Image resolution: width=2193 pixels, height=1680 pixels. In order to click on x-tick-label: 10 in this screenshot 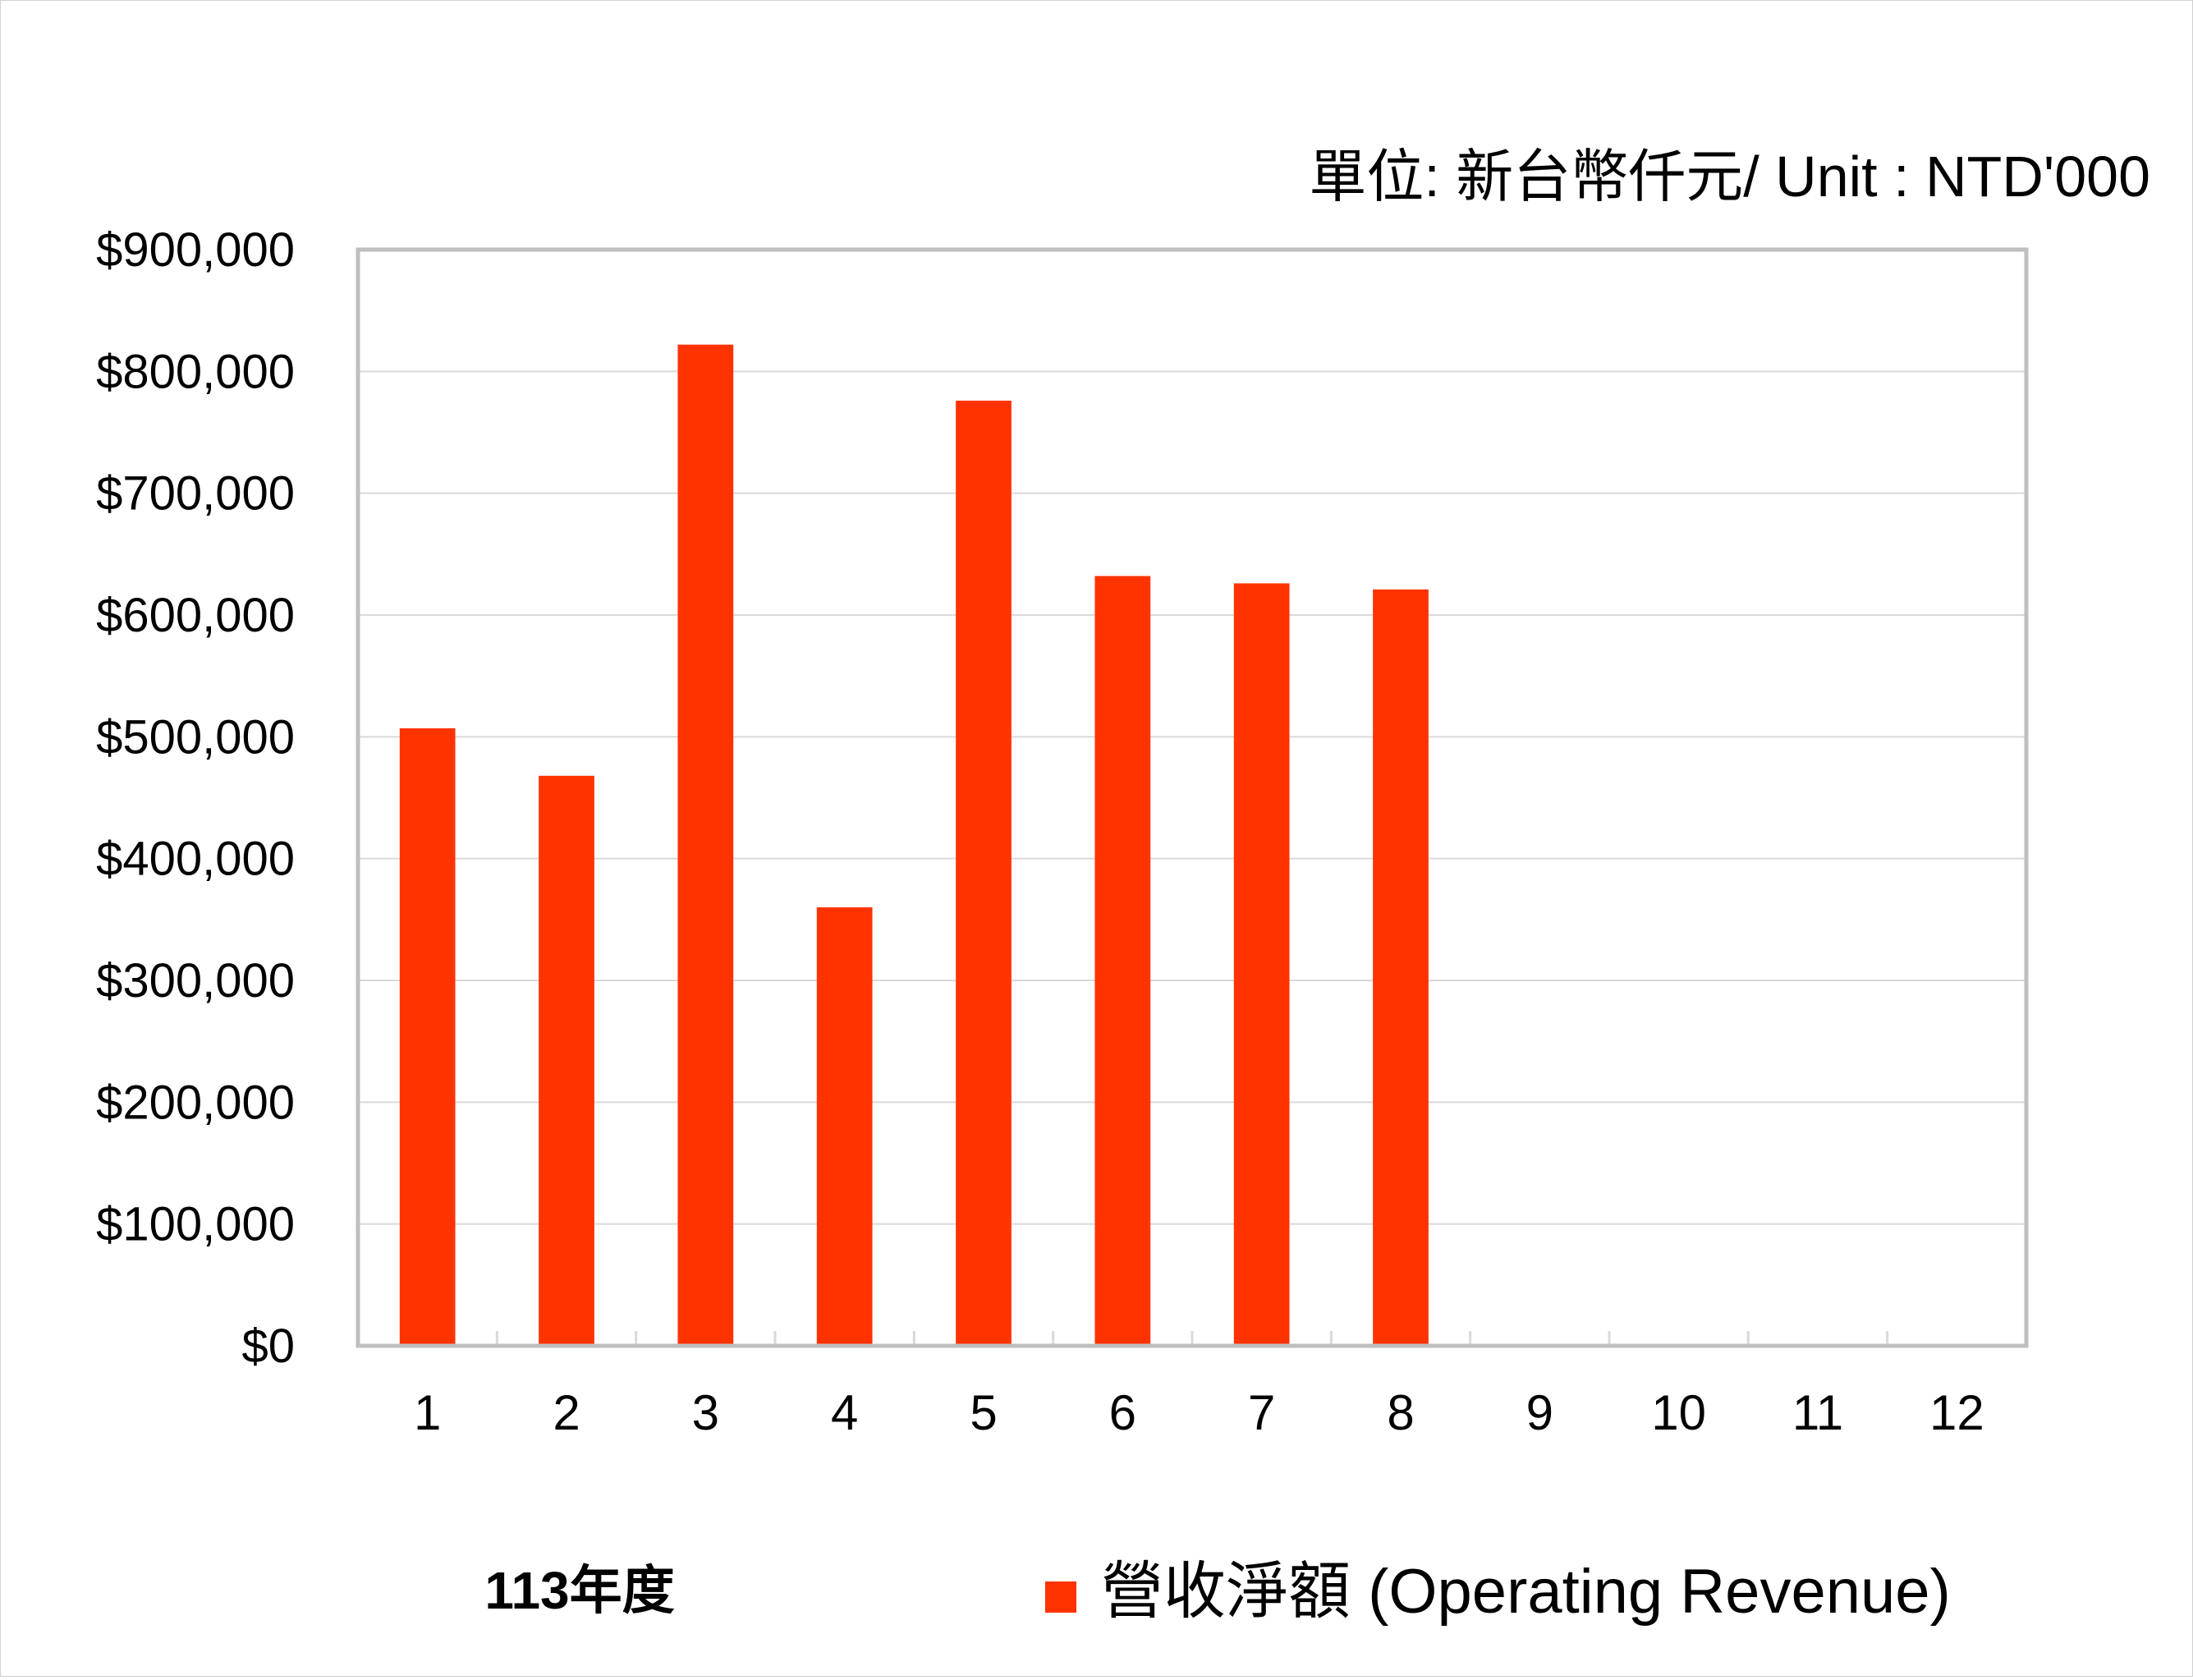, I will do `click(1678, 1412)`.